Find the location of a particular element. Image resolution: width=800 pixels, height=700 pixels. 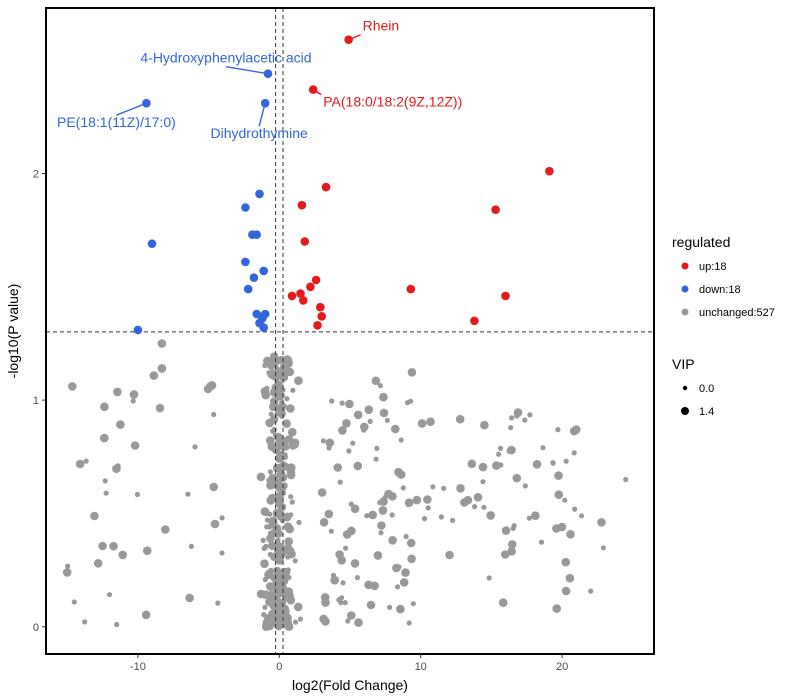

legend-unchanged-swatch is located at coordinates (685, 312).